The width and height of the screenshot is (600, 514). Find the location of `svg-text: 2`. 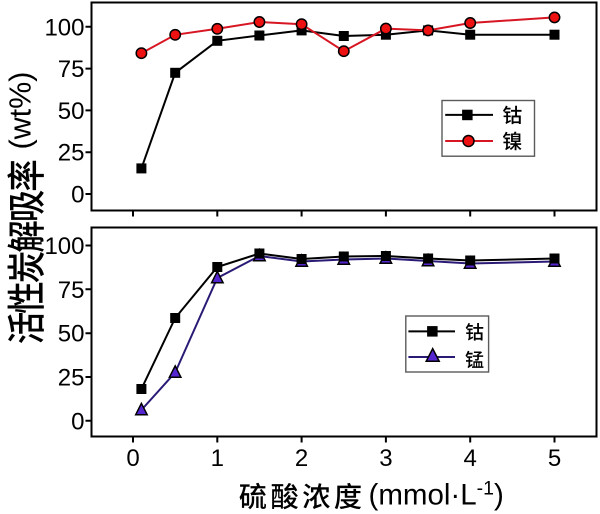

svg-text: 2 is located at coordinates (301, 458).